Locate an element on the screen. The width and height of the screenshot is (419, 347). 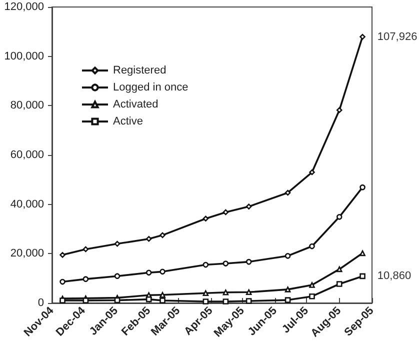
data-label: 10,860 is located at coordinates (394, 276).